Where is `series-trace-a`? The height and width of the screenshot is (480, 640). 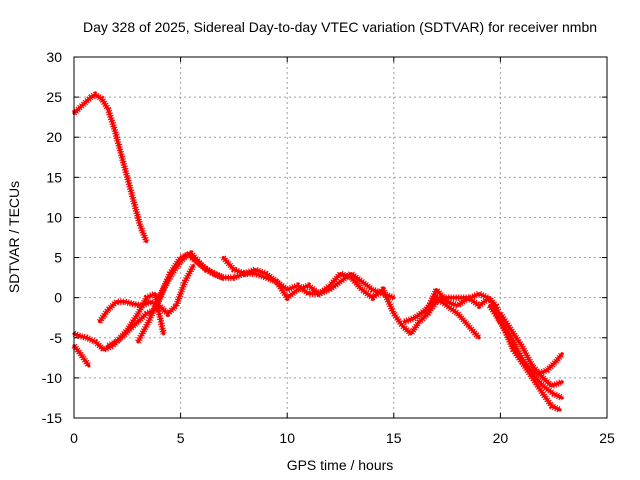
series-trace-a is located at coordinates (110, 168).